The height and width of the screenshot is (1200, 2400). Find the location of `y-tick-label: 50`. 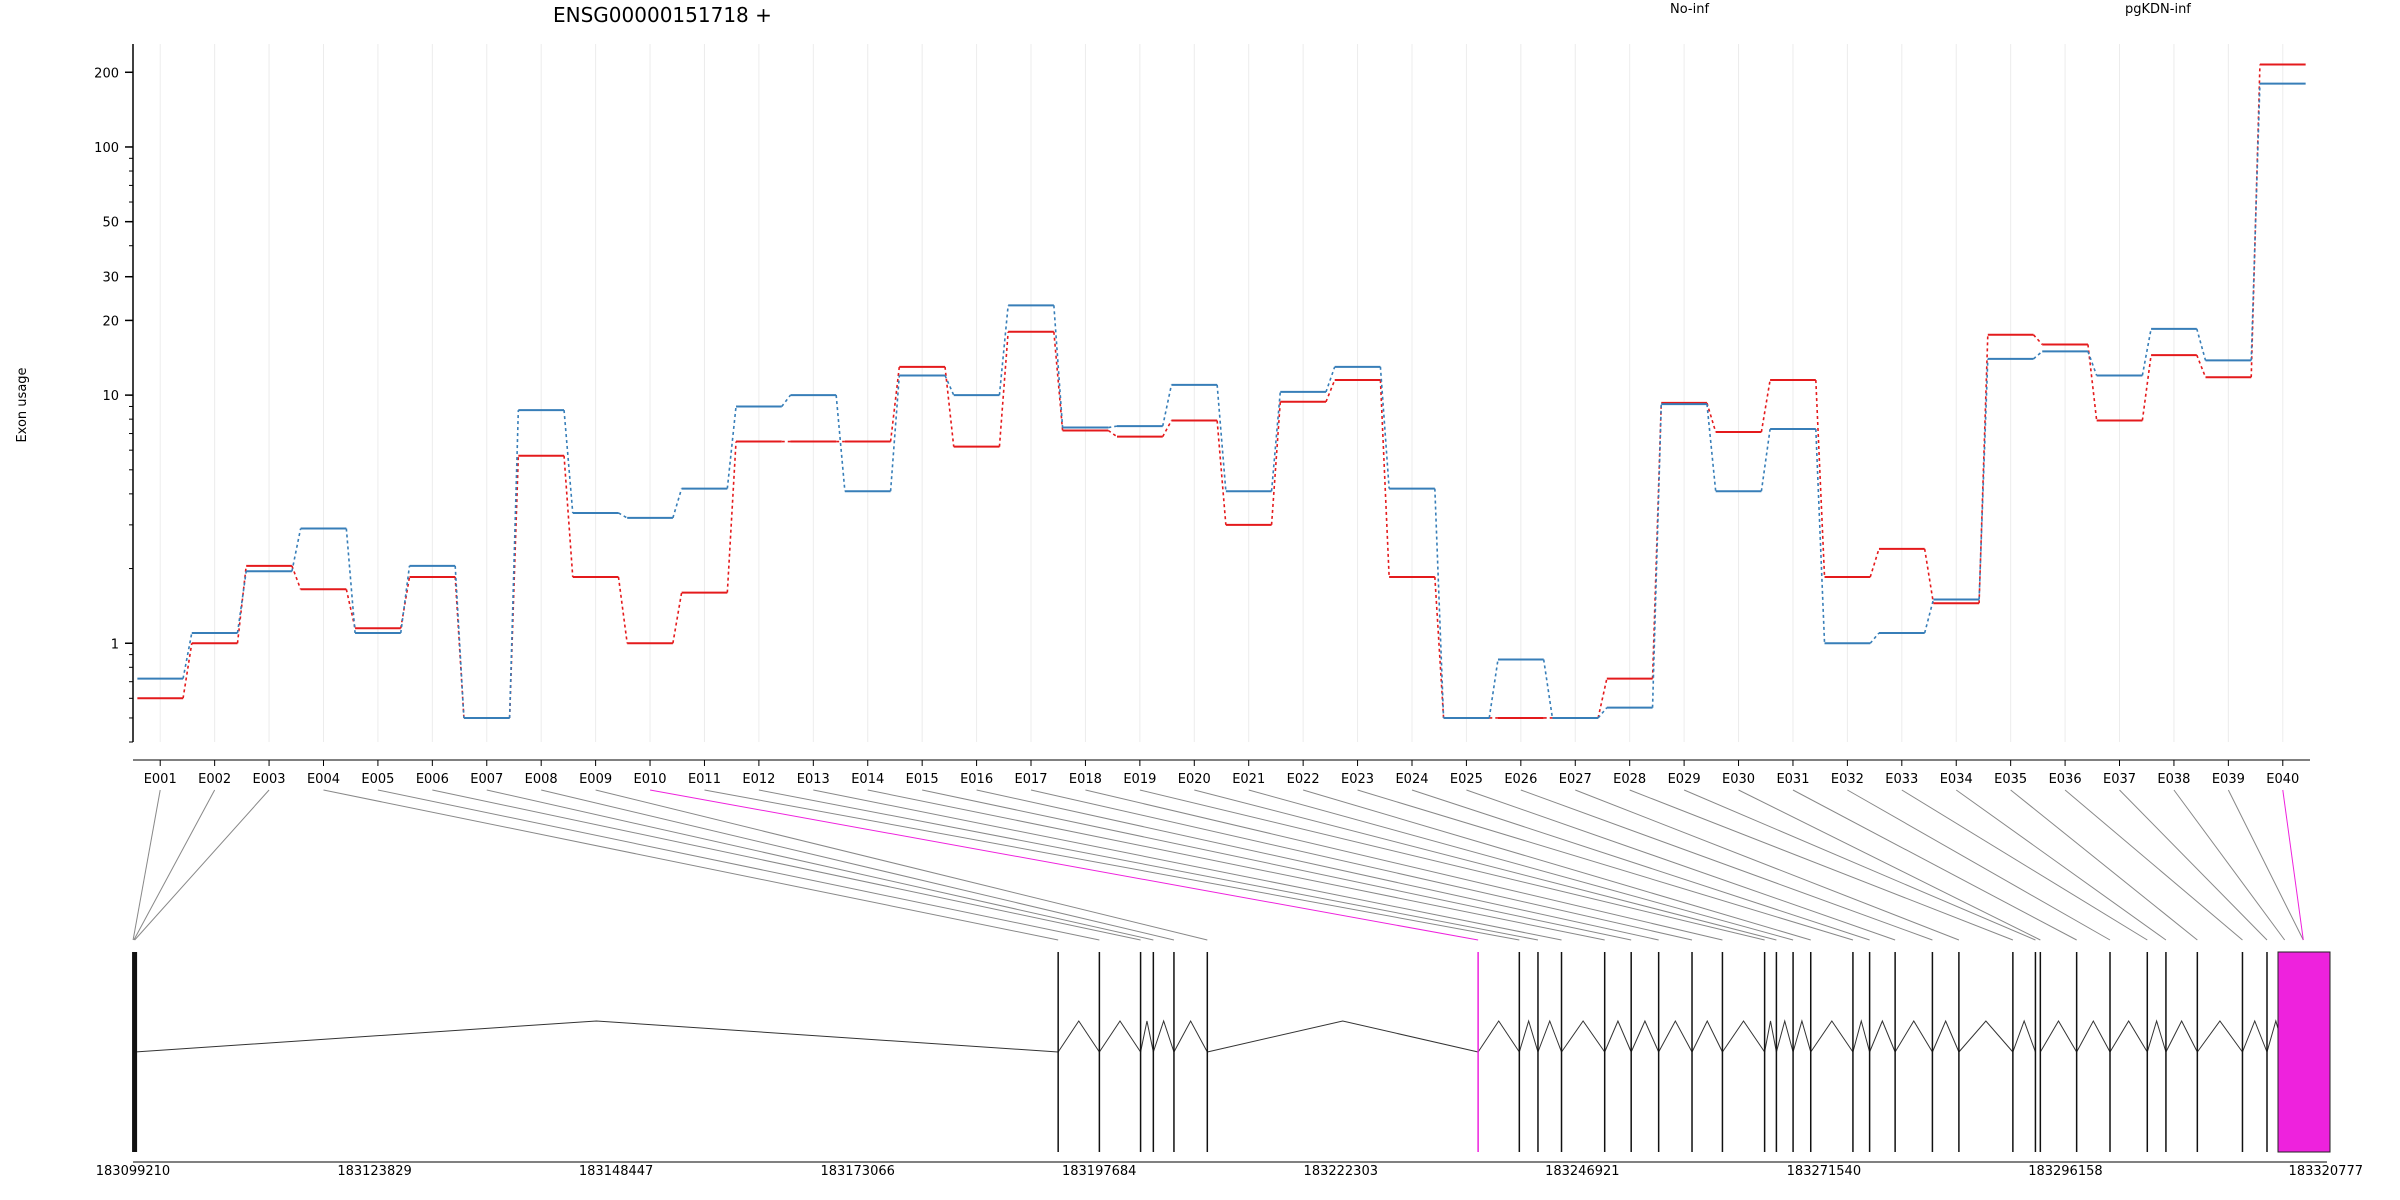

y-tick-label: 50 is located at coordinates (110, 223).